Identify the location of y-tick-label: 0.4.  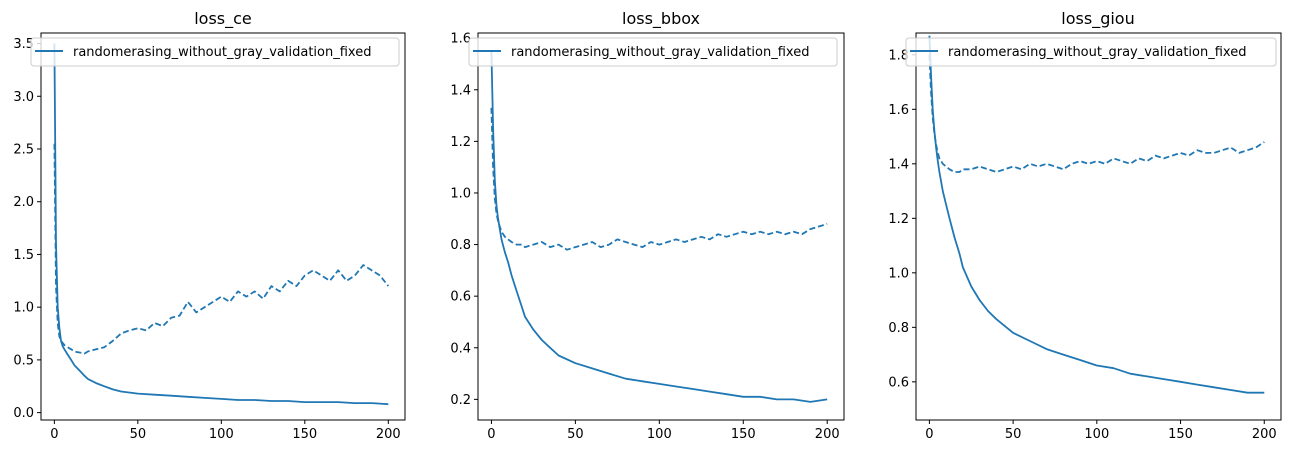
(460, 348).